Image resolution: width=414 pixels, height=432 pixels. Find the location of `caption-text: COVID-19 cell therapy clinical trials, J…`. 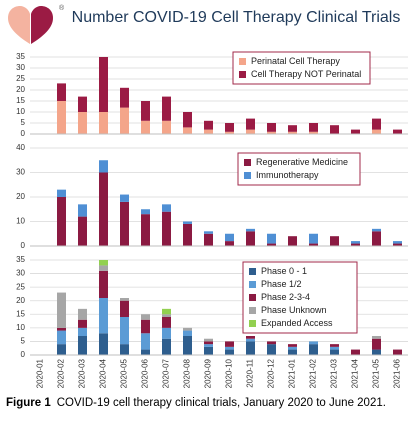

caption-text: COVID-19 cell therapy clinical trials, J… is located at coordinates (221, 403).